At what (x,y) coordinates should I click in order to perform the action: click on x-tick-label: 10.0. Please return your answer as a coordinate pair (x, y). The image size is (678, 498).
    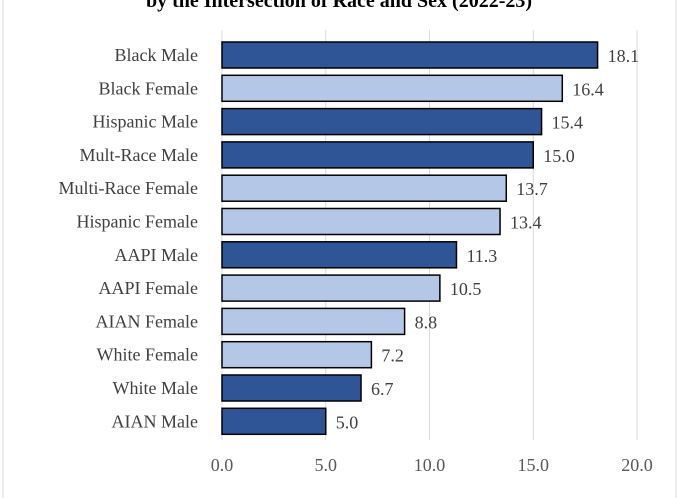
    Looking at the image, I should click on (430, 465).